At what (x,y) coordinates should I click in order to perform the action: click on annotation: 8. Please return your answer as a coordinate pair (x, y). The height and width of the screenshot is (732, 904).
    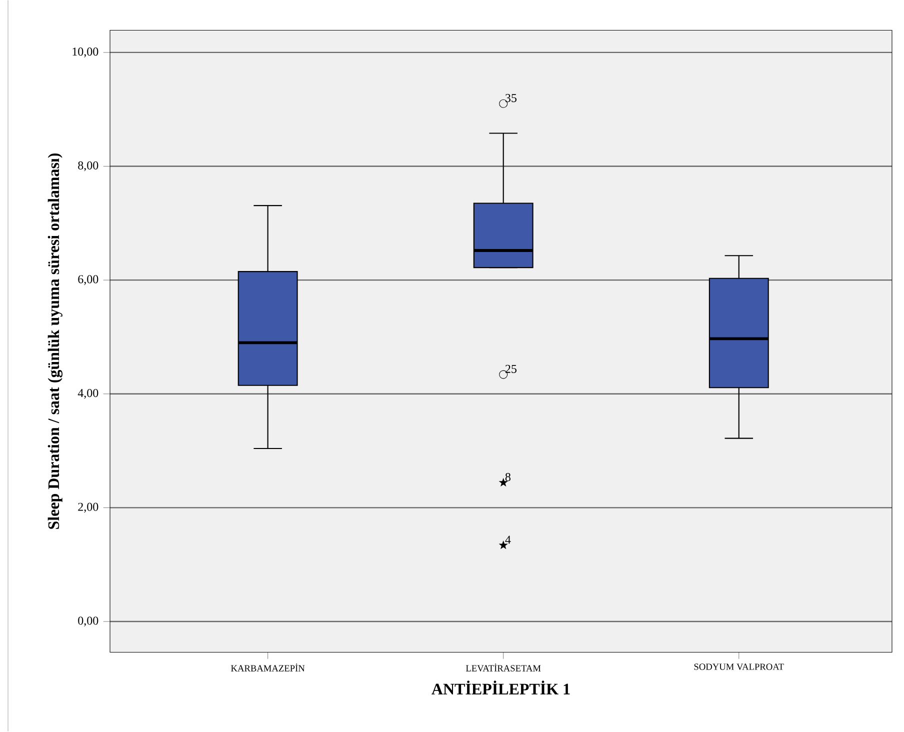
    Looking at the image, I should click on (507, 477).